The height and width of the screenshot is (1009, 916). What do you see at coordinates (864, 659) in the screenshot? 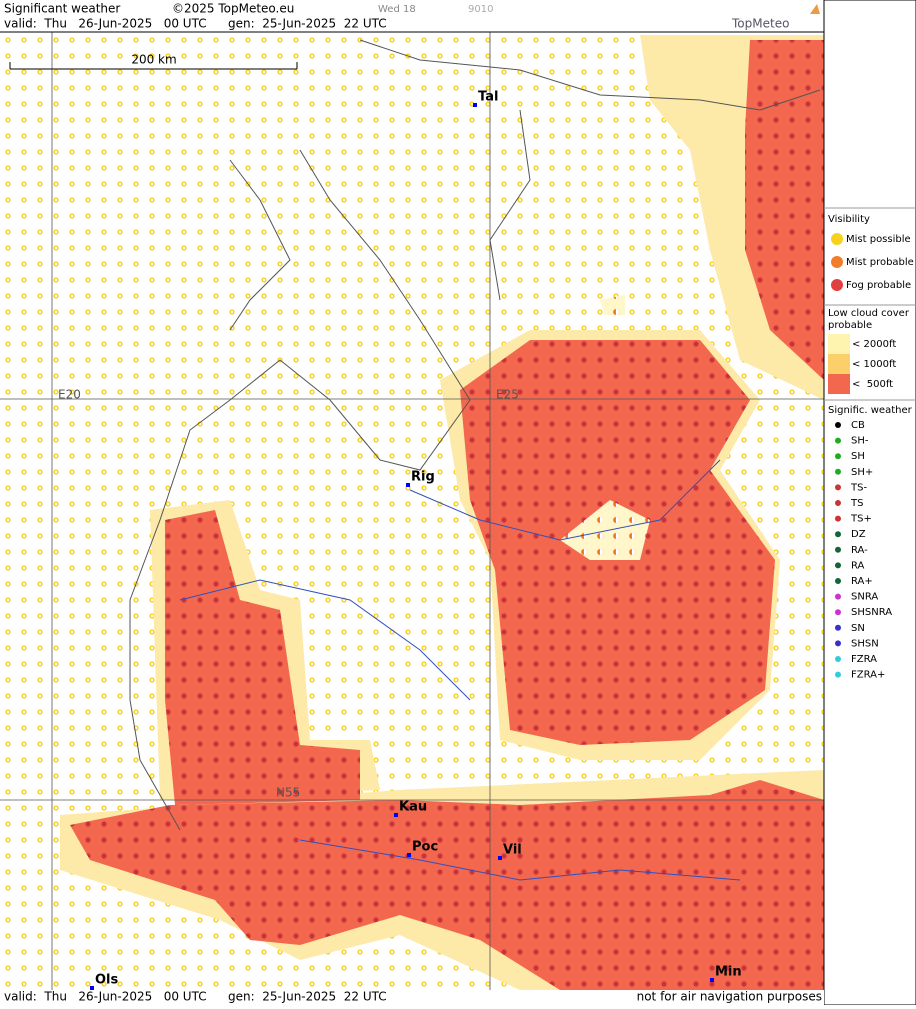
I see `legend-item: FZRA` at bounding box center [864, 659].